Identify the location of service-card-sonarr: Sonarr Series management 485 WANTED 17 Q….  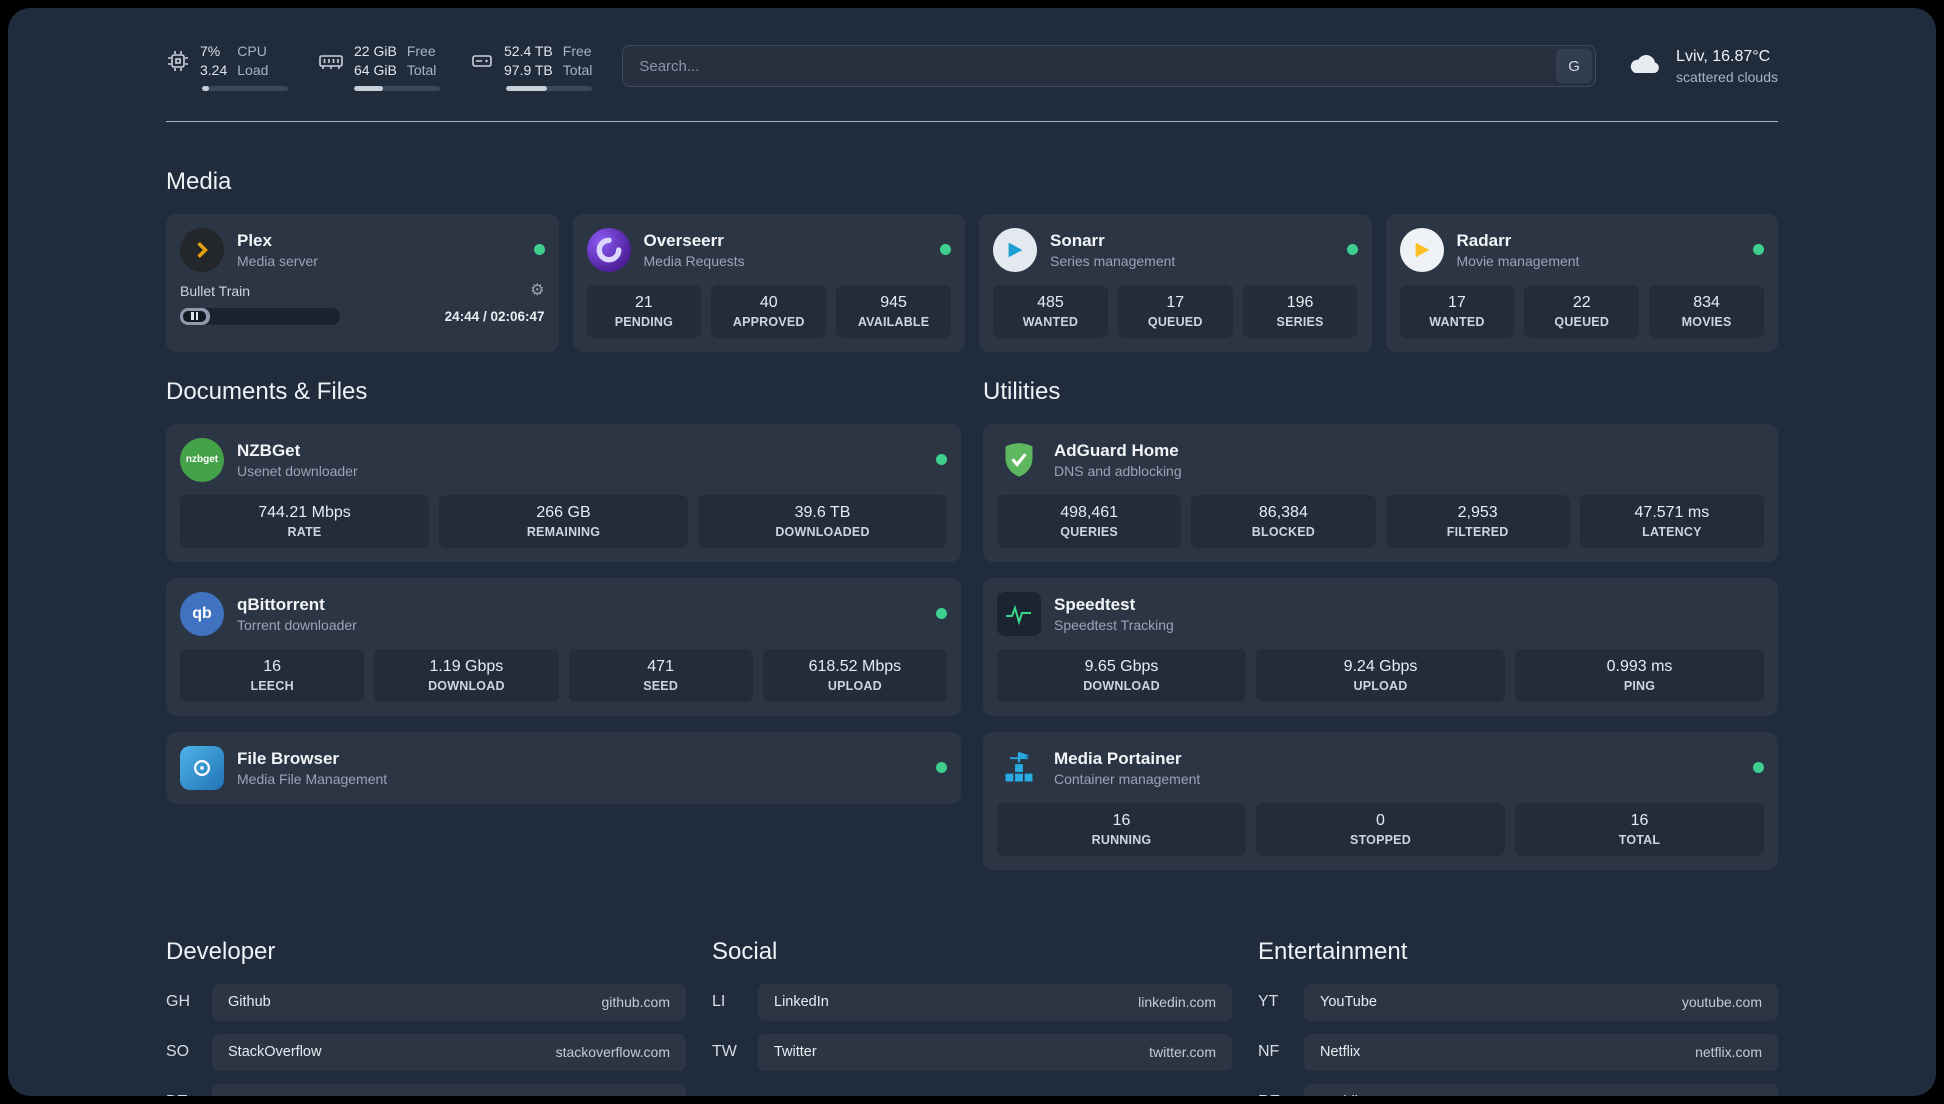
(1175, 282).